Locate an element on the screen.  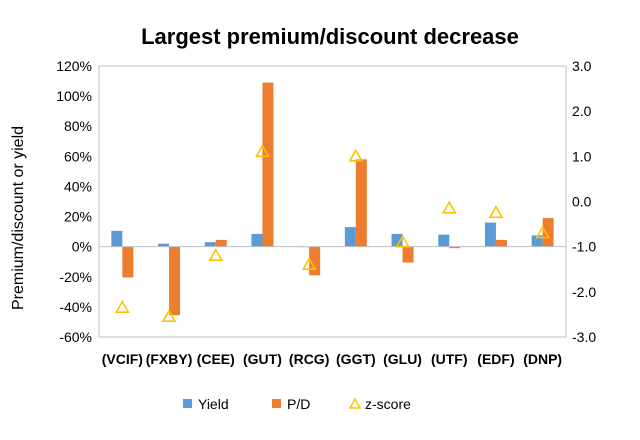
legend-swatch-yield is located at coordinates (187, 403).